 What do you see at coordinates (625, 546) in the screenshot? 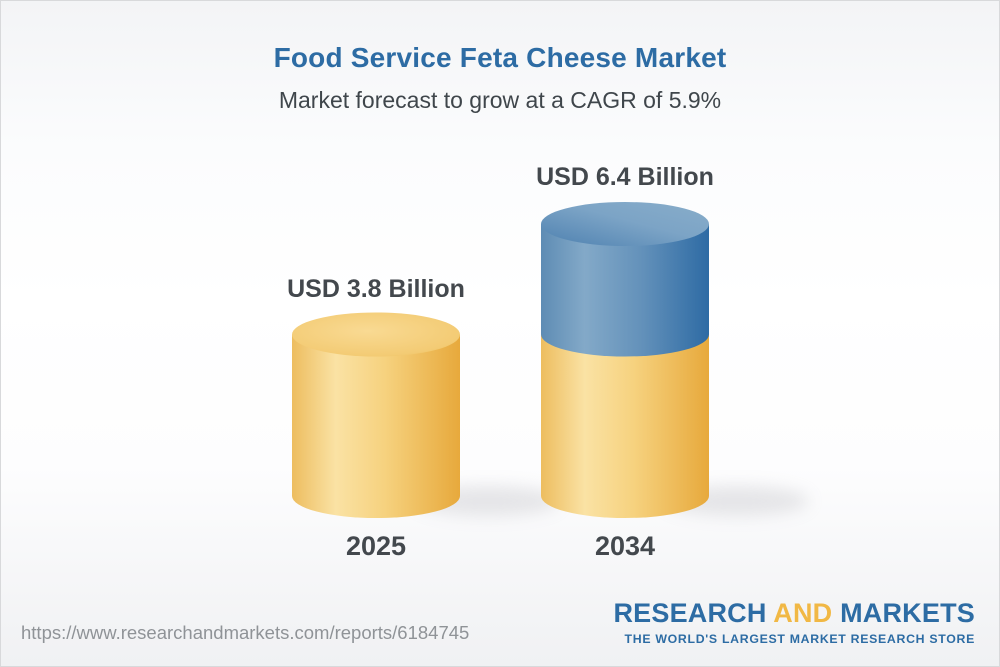
I see `axis-label-2034: 2034` at bounding box center [625, 546].